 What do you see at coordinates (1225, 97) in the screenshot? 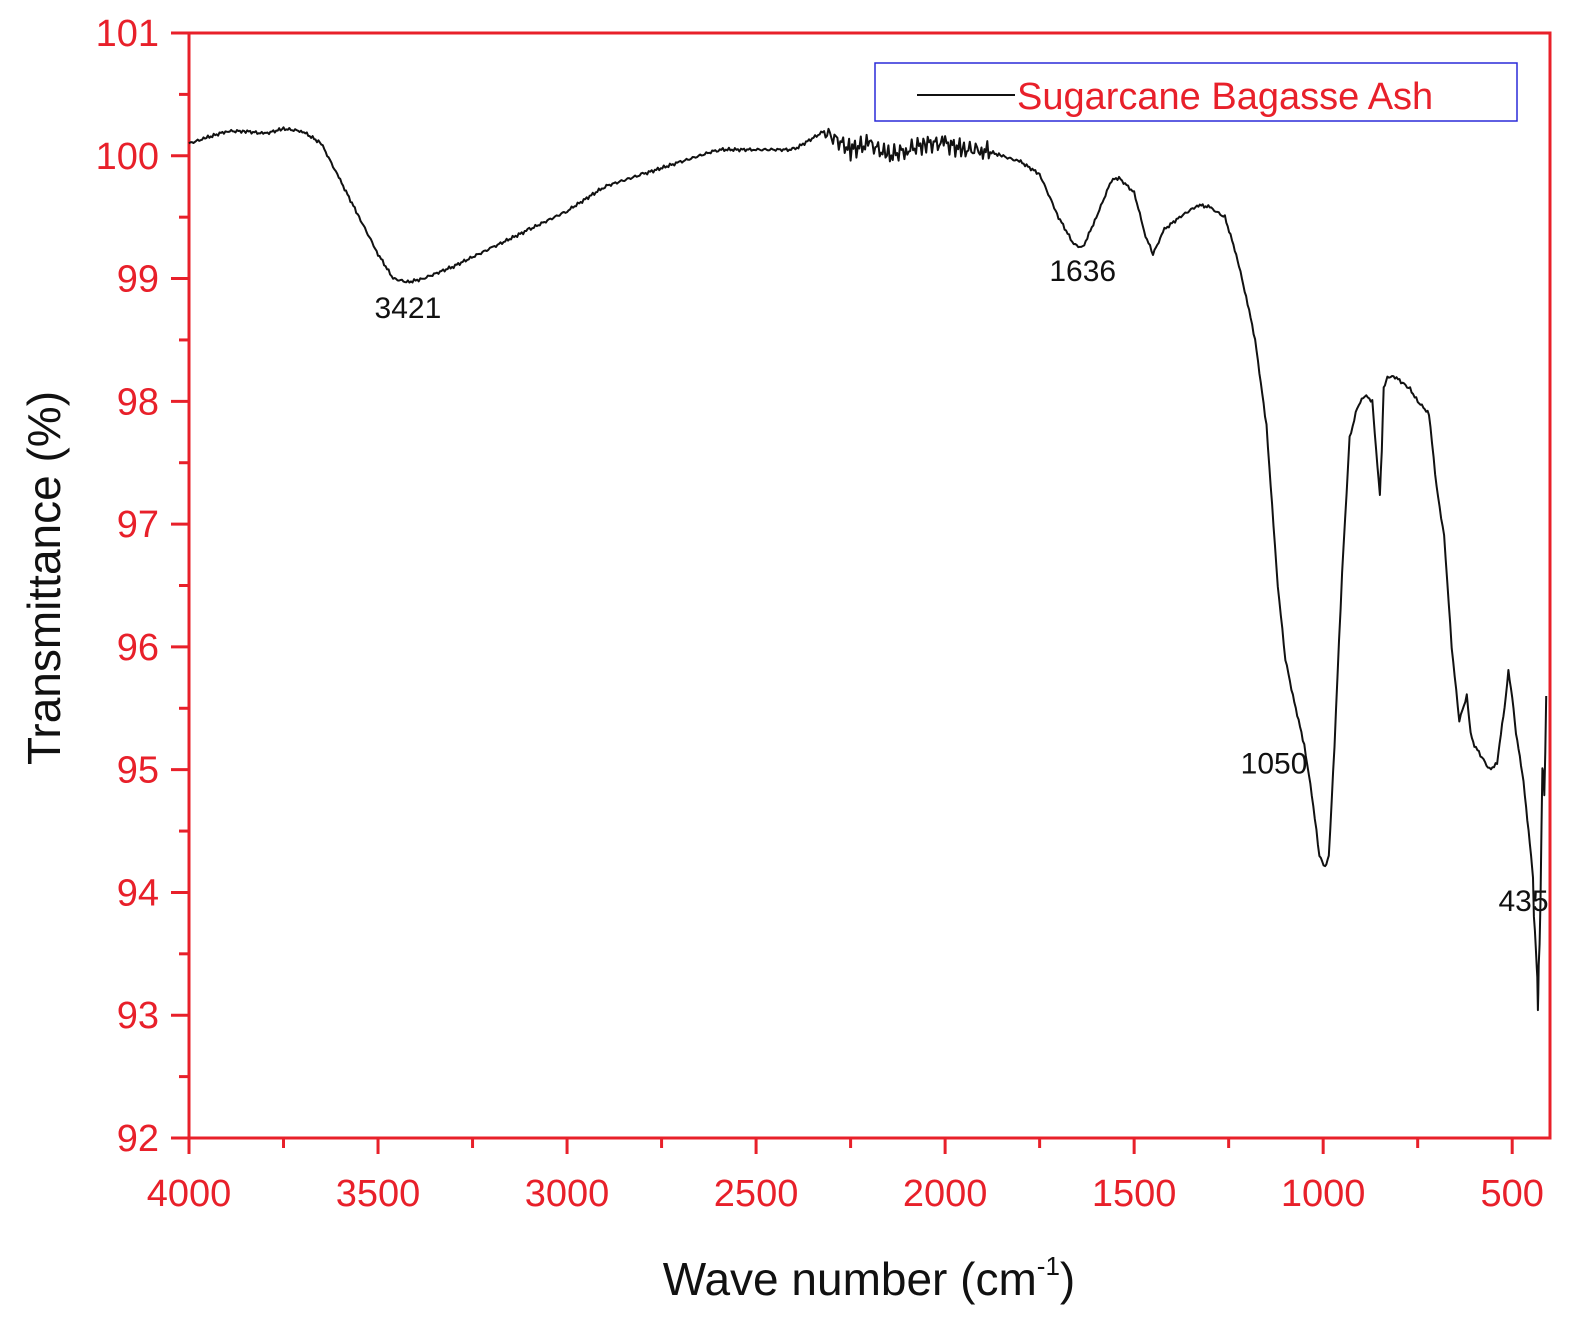
I see `legend-label: Sugarcane Bagasse Ash` at bounding box center [1225, 97].